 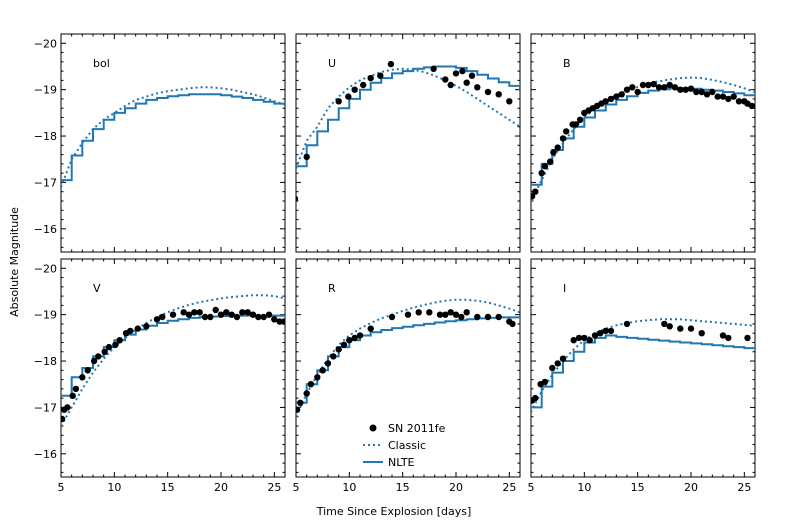 I want to click on panel-label: R, so click(x=332, y=288).